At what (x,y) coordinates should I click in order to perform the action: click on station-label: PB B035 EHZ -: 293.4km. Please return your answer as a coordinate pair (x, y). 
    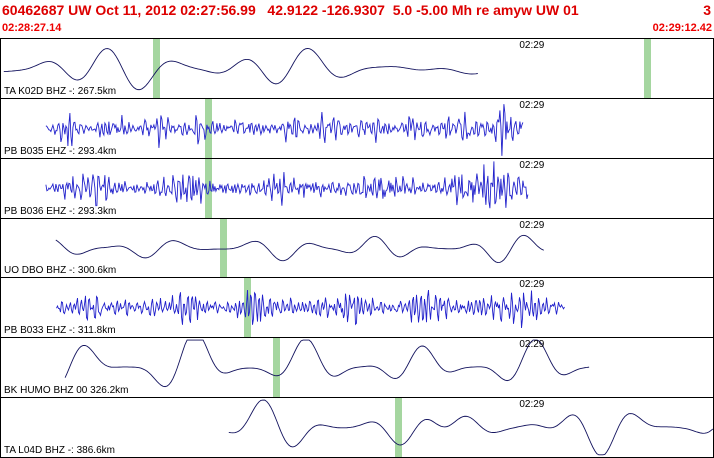
    Looking at the image, I should click on (60, 151).